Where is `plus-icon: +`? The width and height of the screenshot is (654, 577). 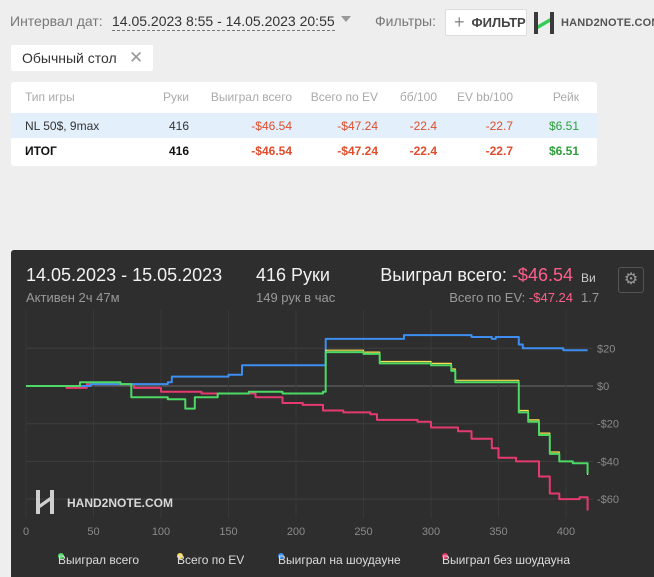 plus-icon: + is located at coordinates (459, 22).